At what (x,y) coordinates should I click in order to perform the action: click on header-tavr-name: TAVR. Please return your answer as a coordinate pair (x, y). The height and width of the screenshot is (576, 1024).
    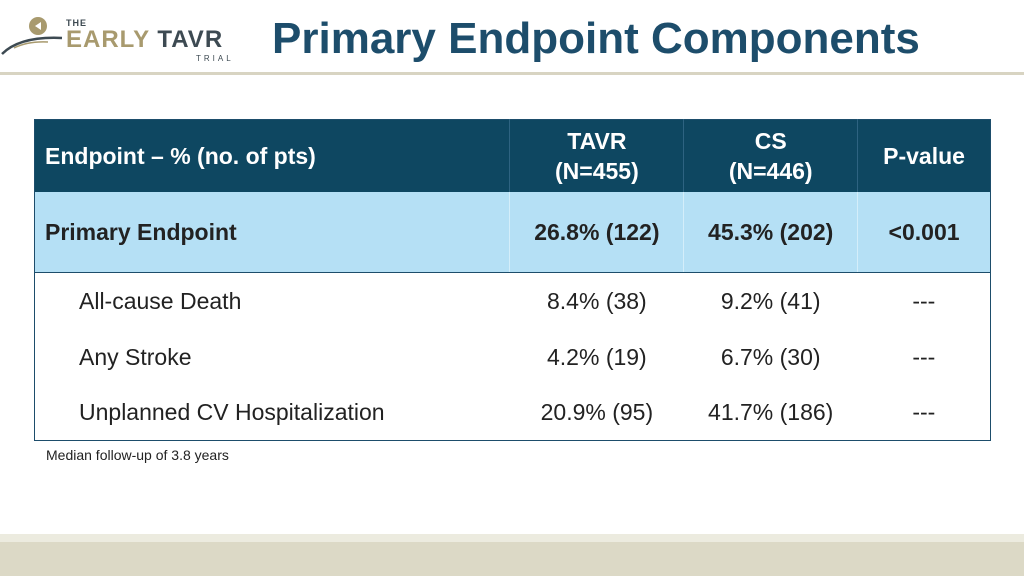
    Looking at the image, I should click on (597, 141).